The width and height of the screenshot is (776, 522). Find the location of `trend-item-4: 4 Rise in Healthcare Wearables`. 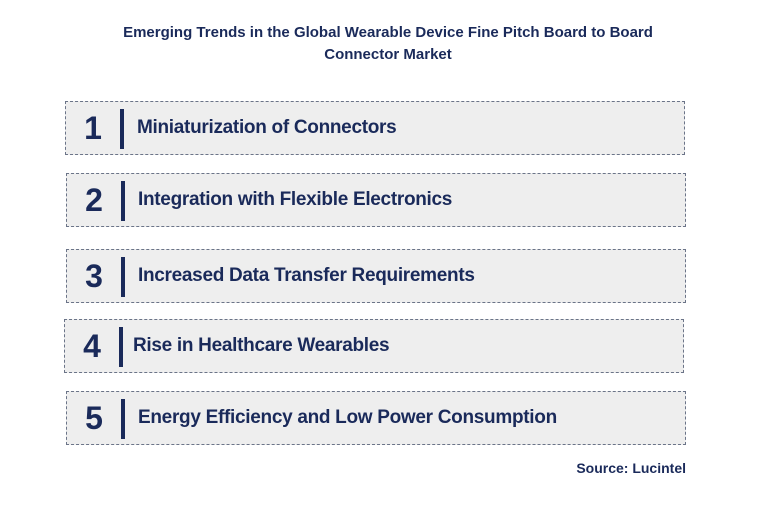

trend-item-4: 4 Rise in Healthcare Wearables is located at coordinates (374, 346).